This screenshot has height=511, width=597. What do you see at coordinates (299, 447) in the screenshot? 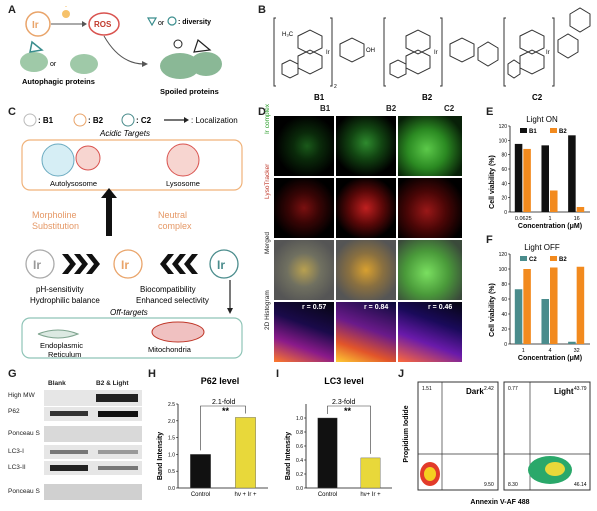
I see `y-tick-label: 0.6` at bounding box center [299, 447].